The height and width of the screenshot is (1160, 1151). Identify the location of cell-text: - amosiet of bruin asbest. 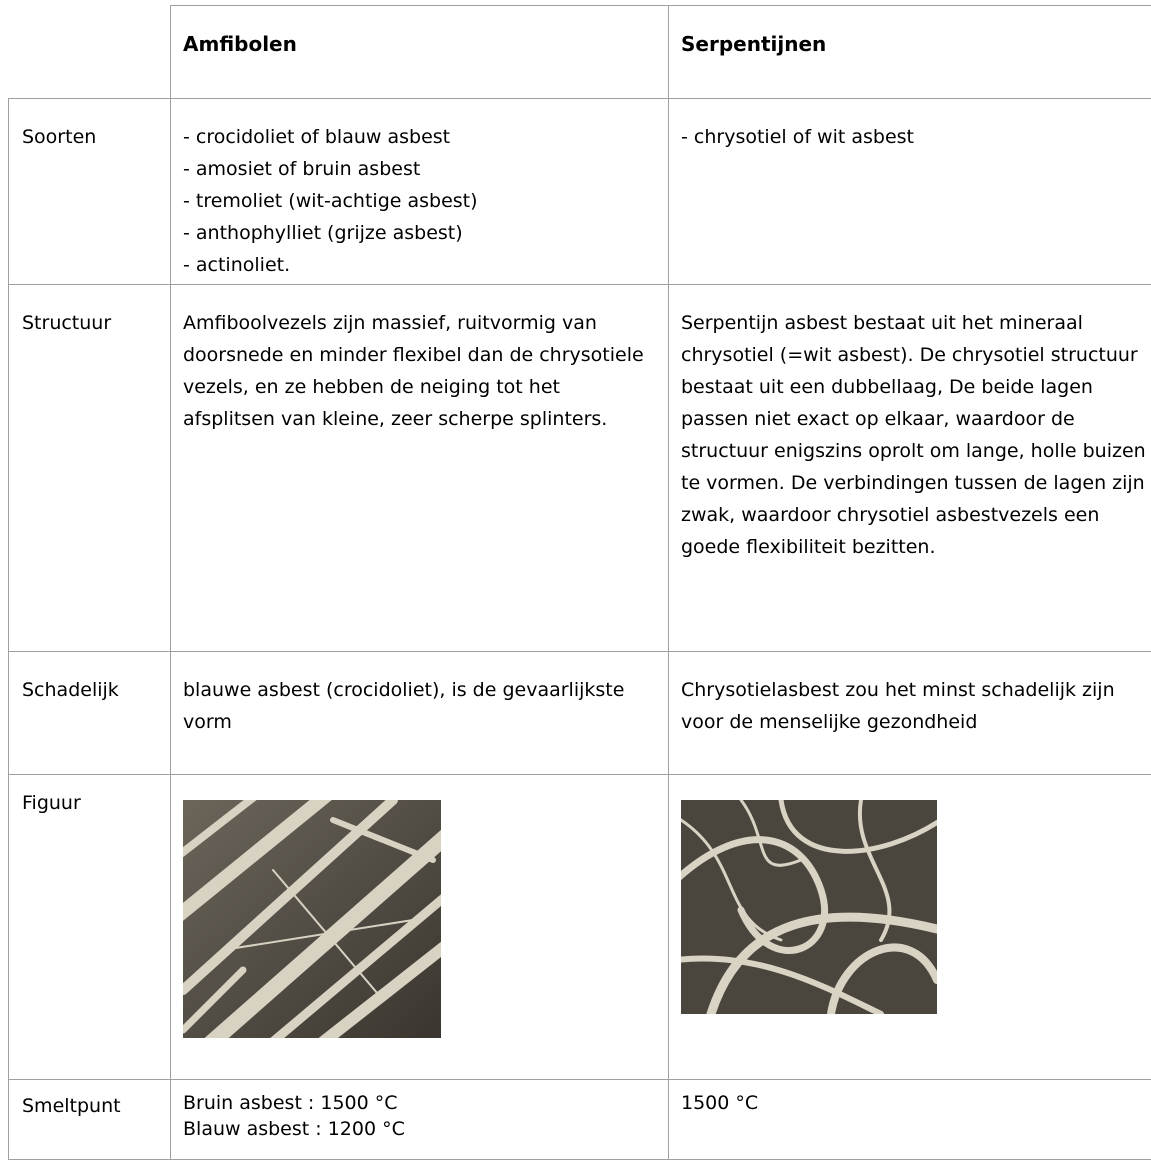
(419, 169).